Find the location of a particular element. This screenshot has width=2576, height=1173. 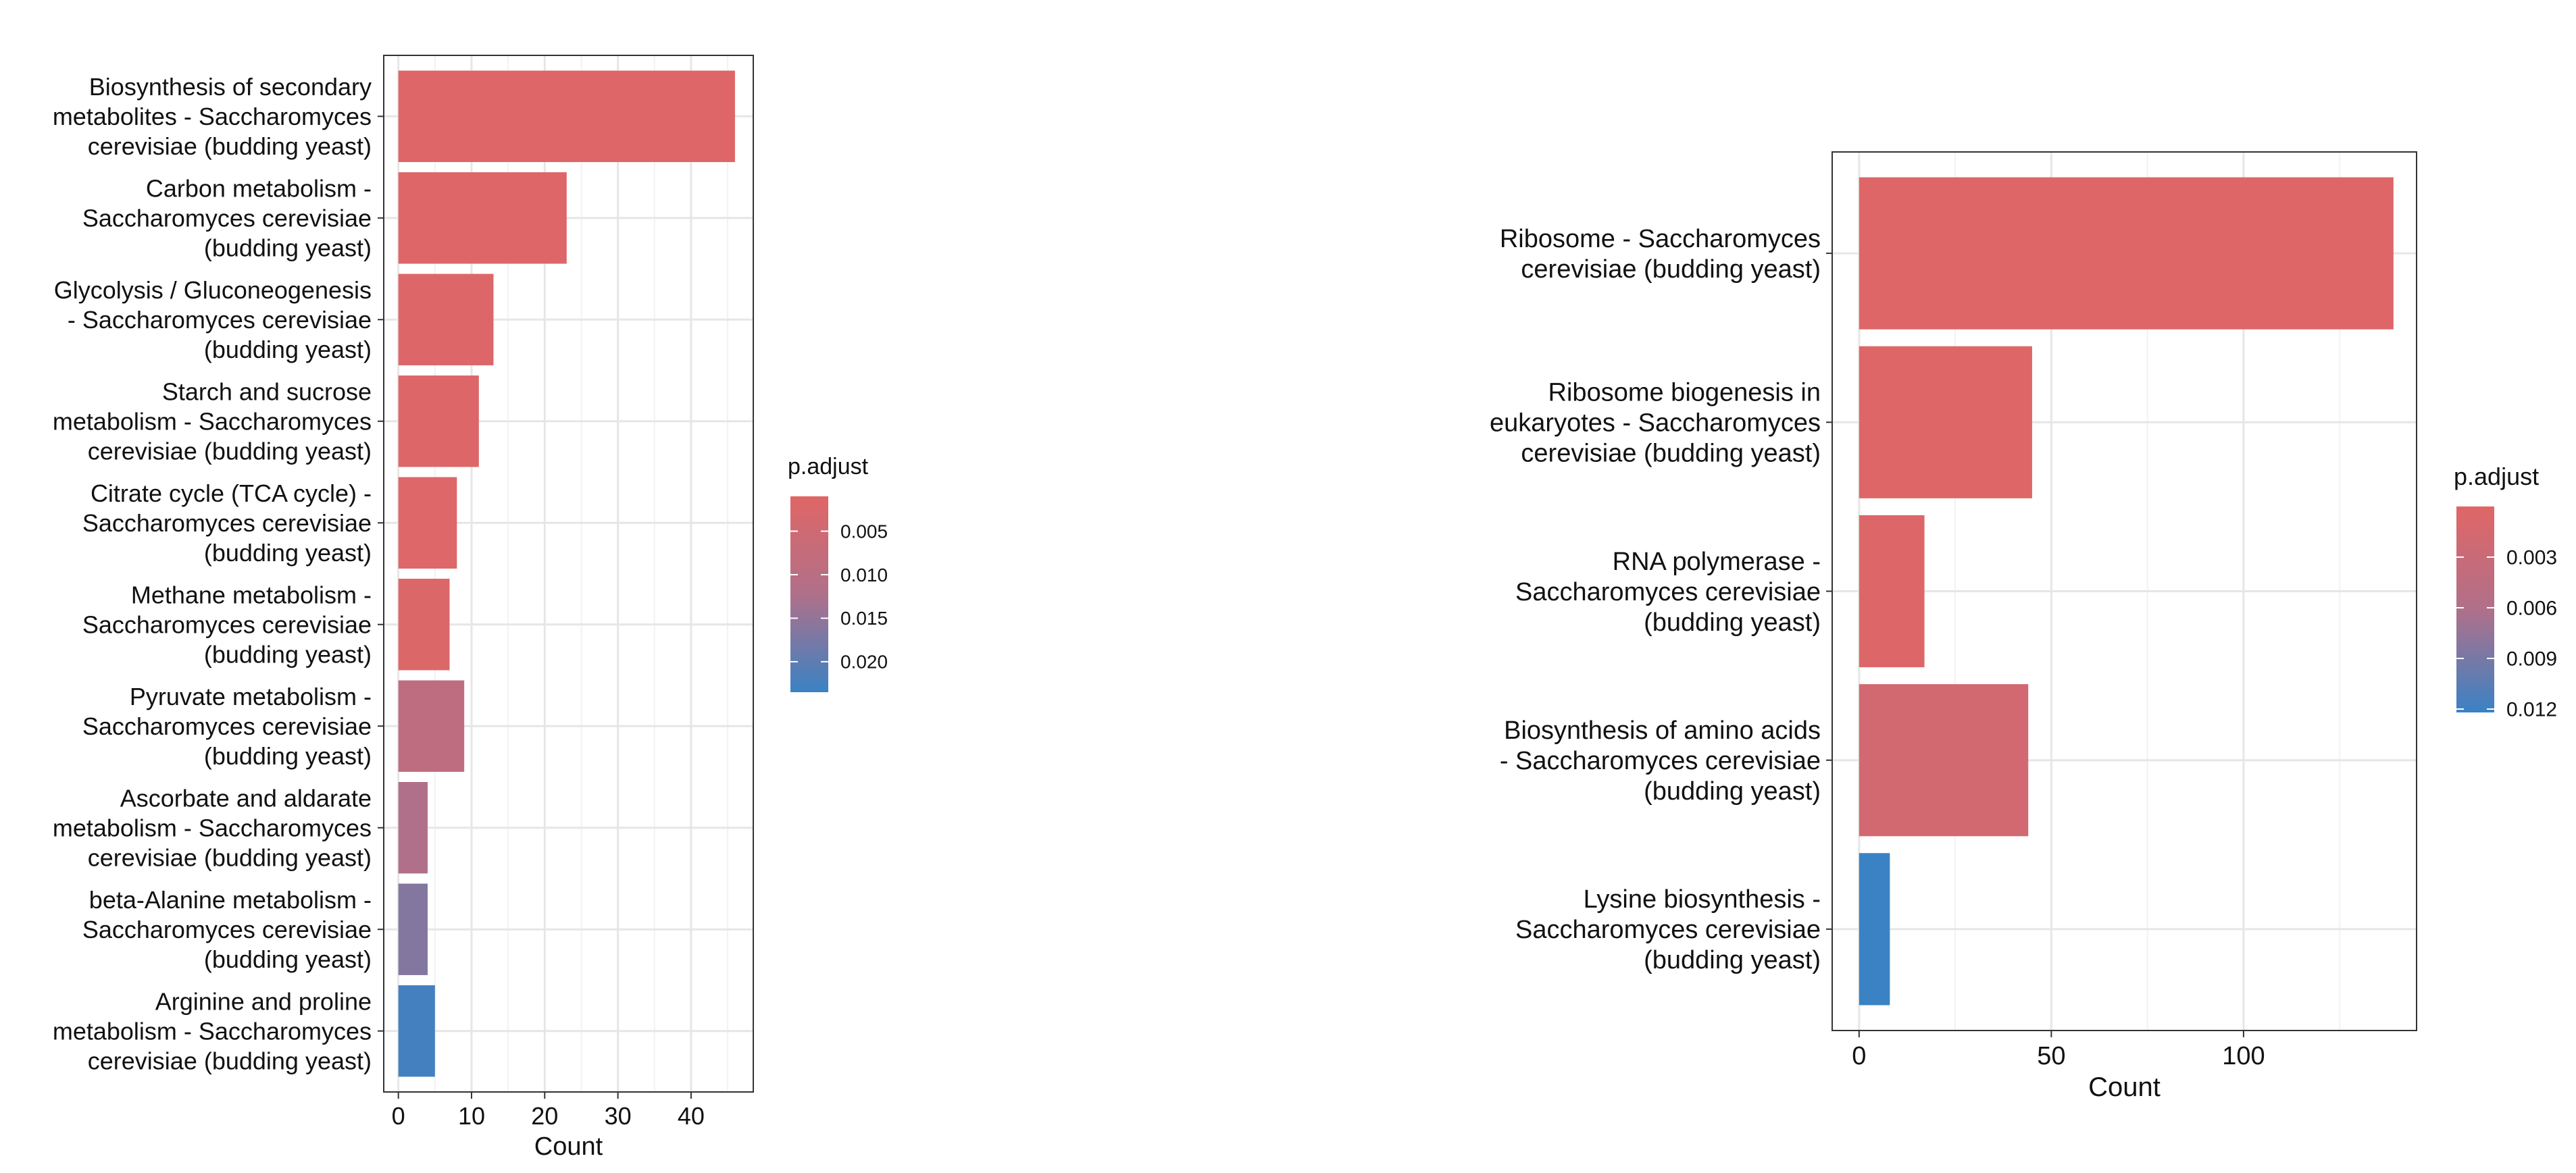

x-tick-label: 10 is located at coordinates (471, 1116).